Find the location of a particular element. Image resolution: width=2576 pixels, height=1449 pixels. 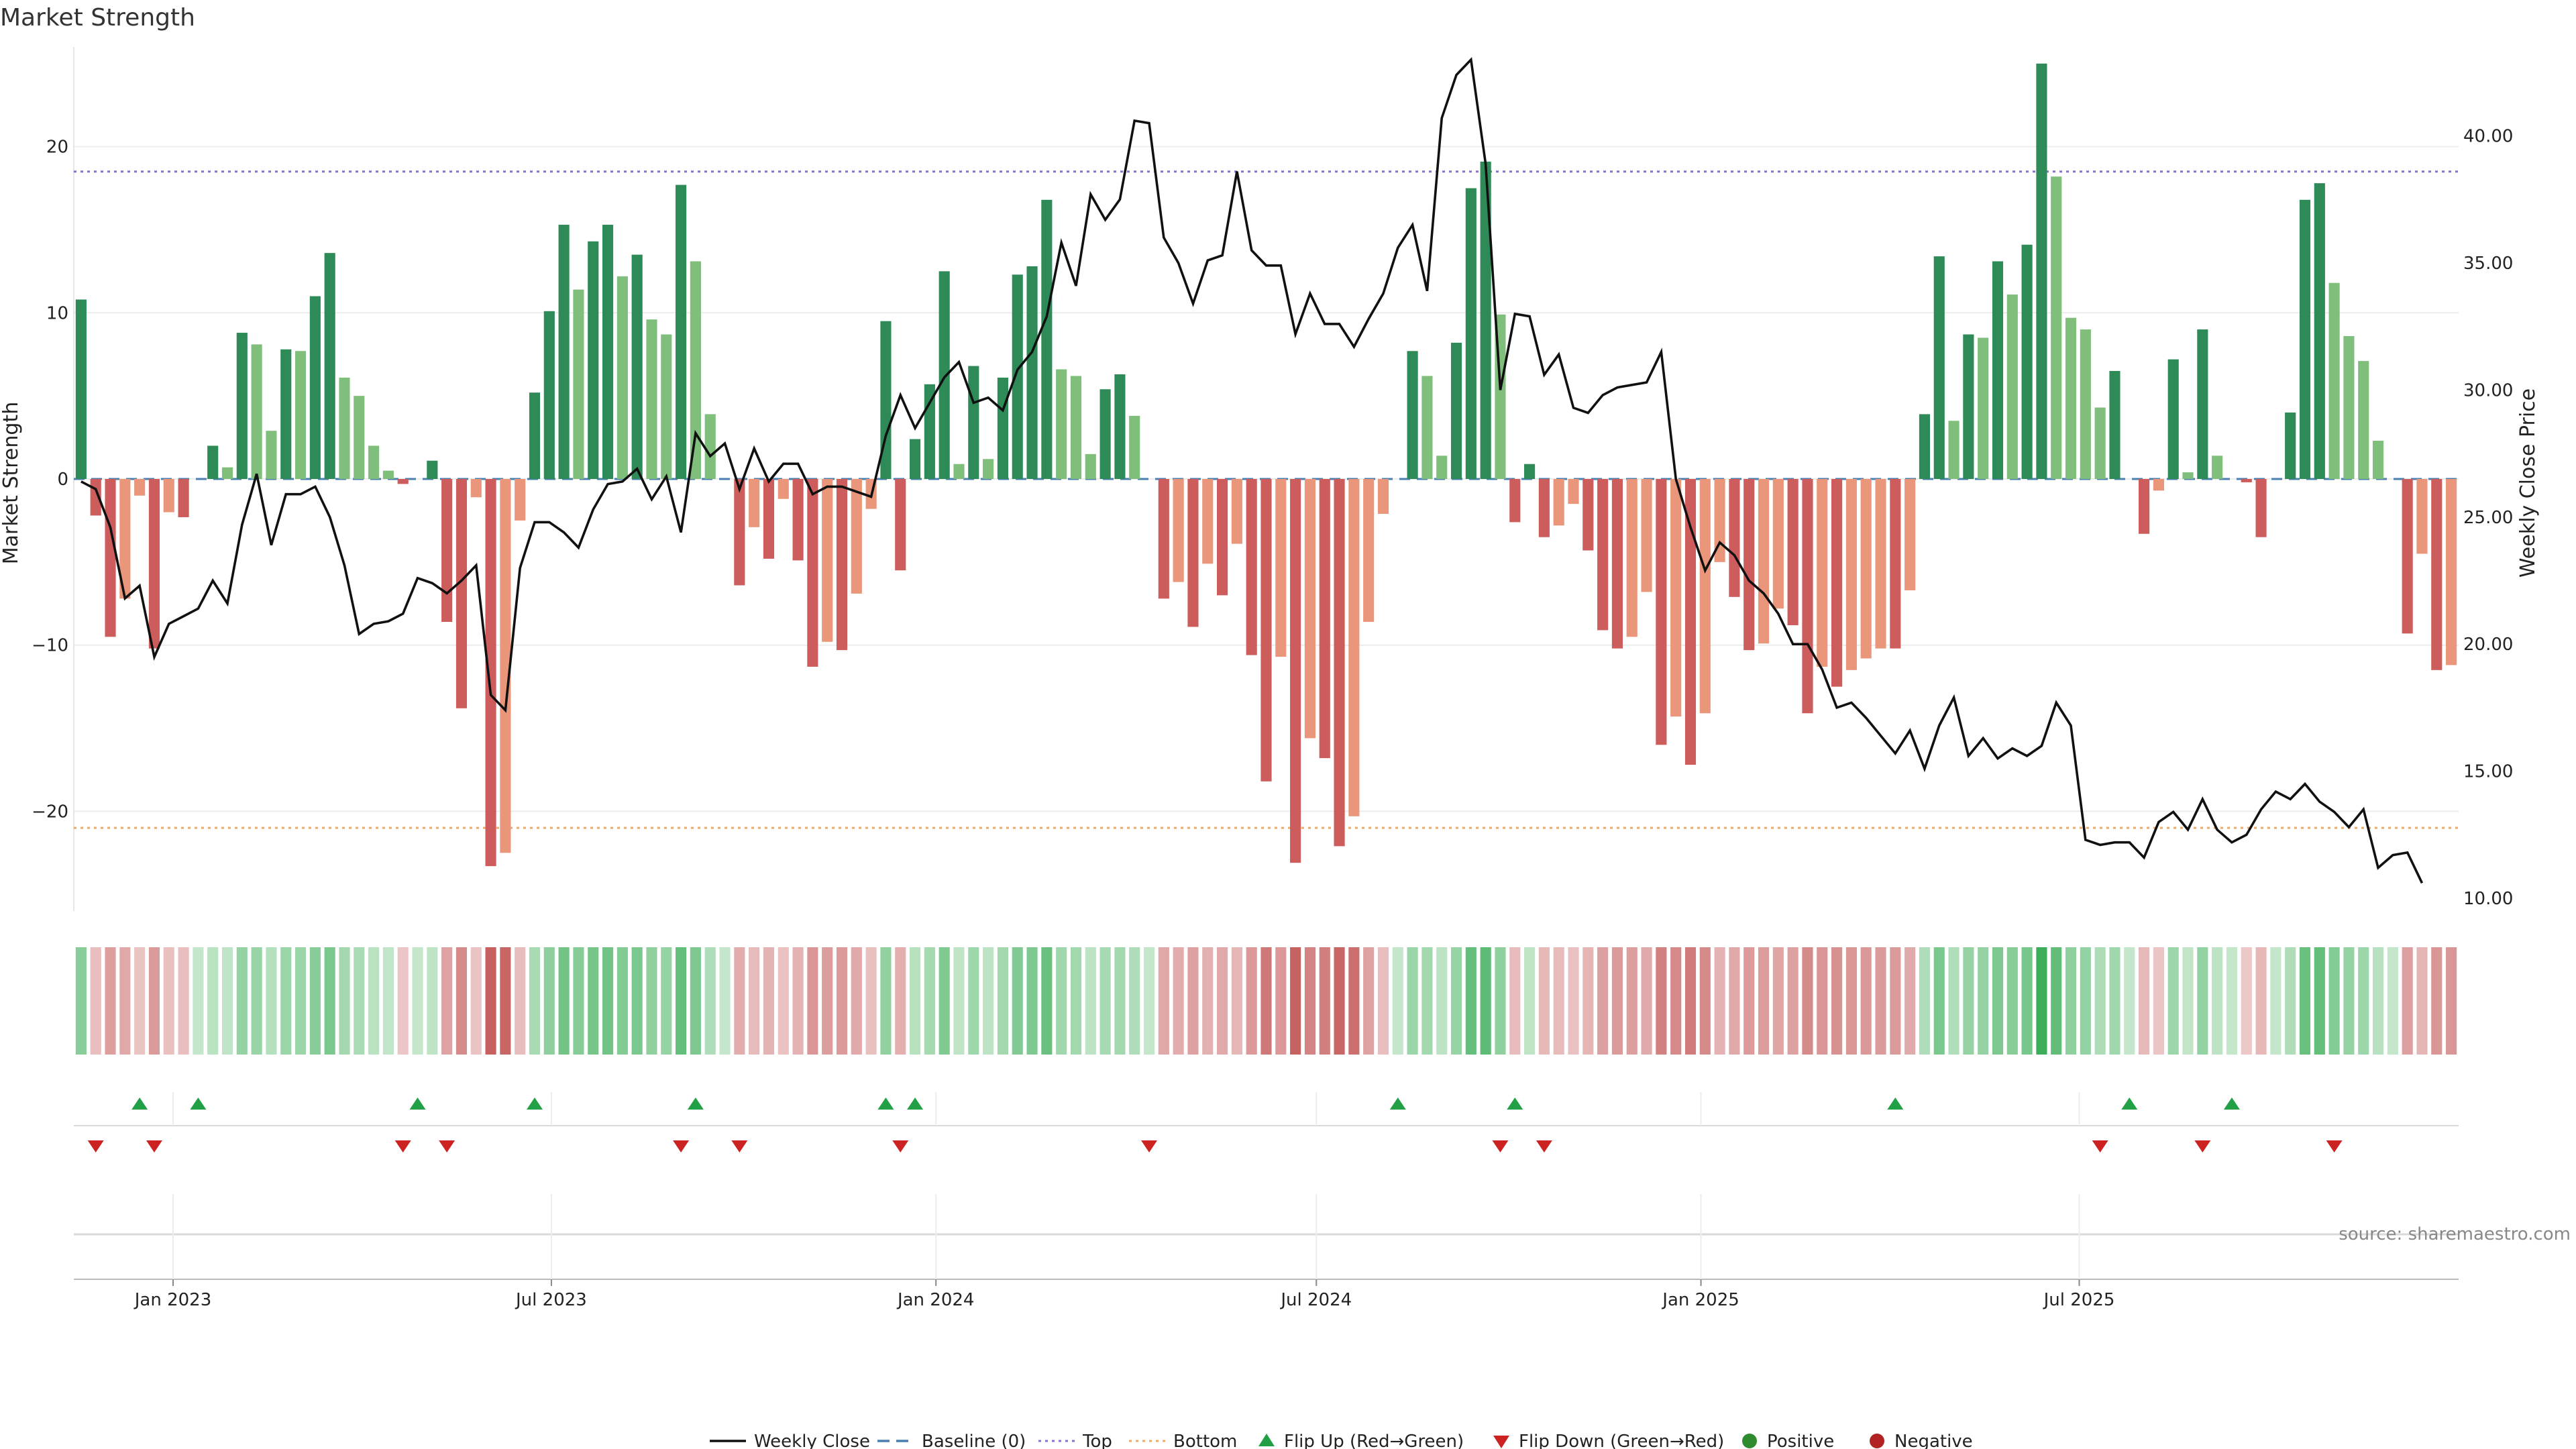

left-tick-label: −10 is located at coordinates (50, 646).